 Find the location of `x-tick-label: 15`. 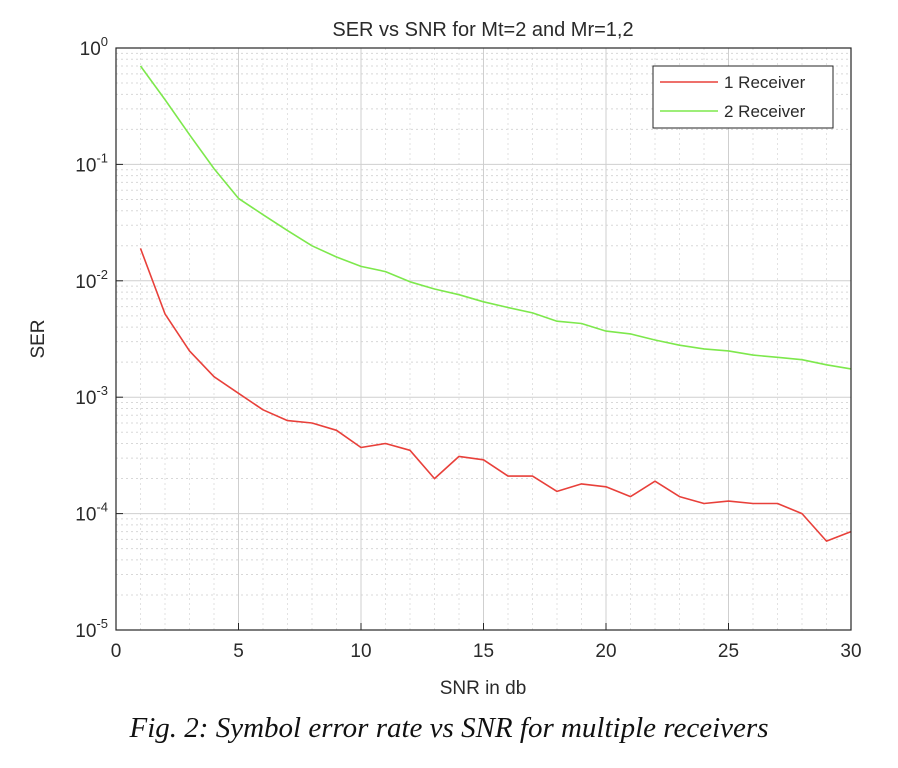

x-tick-label: 15 is located at coordinates (483, 651).